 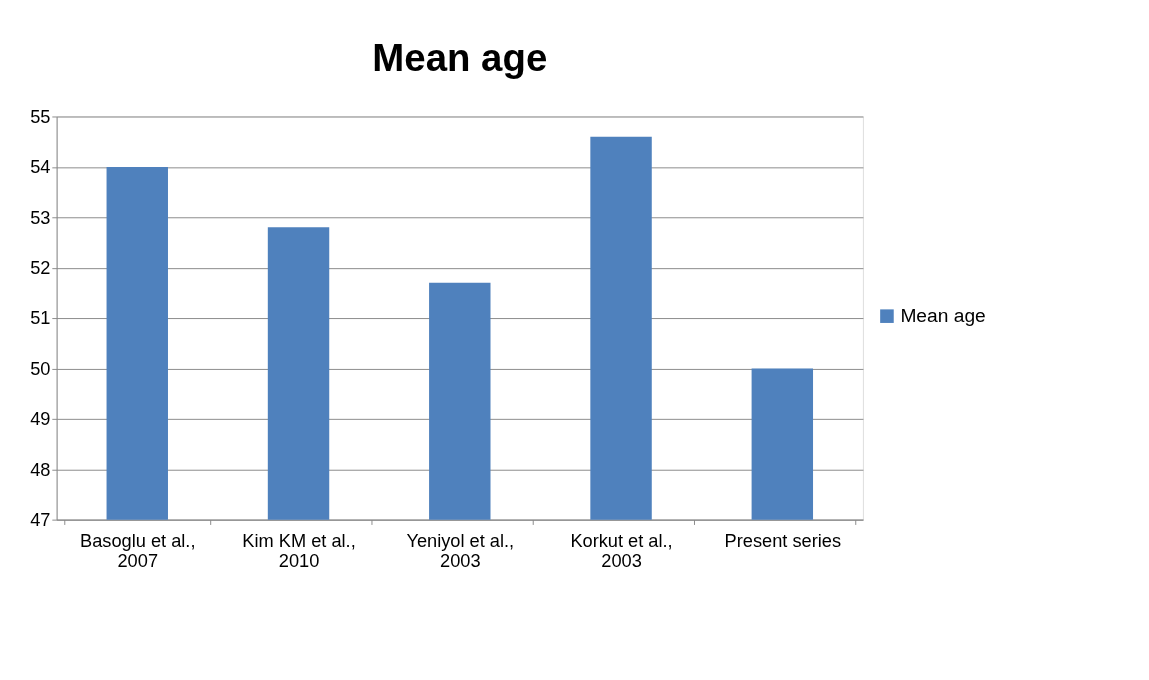 I want to click on legend-label: Mean age, so click(x=943, y=315).